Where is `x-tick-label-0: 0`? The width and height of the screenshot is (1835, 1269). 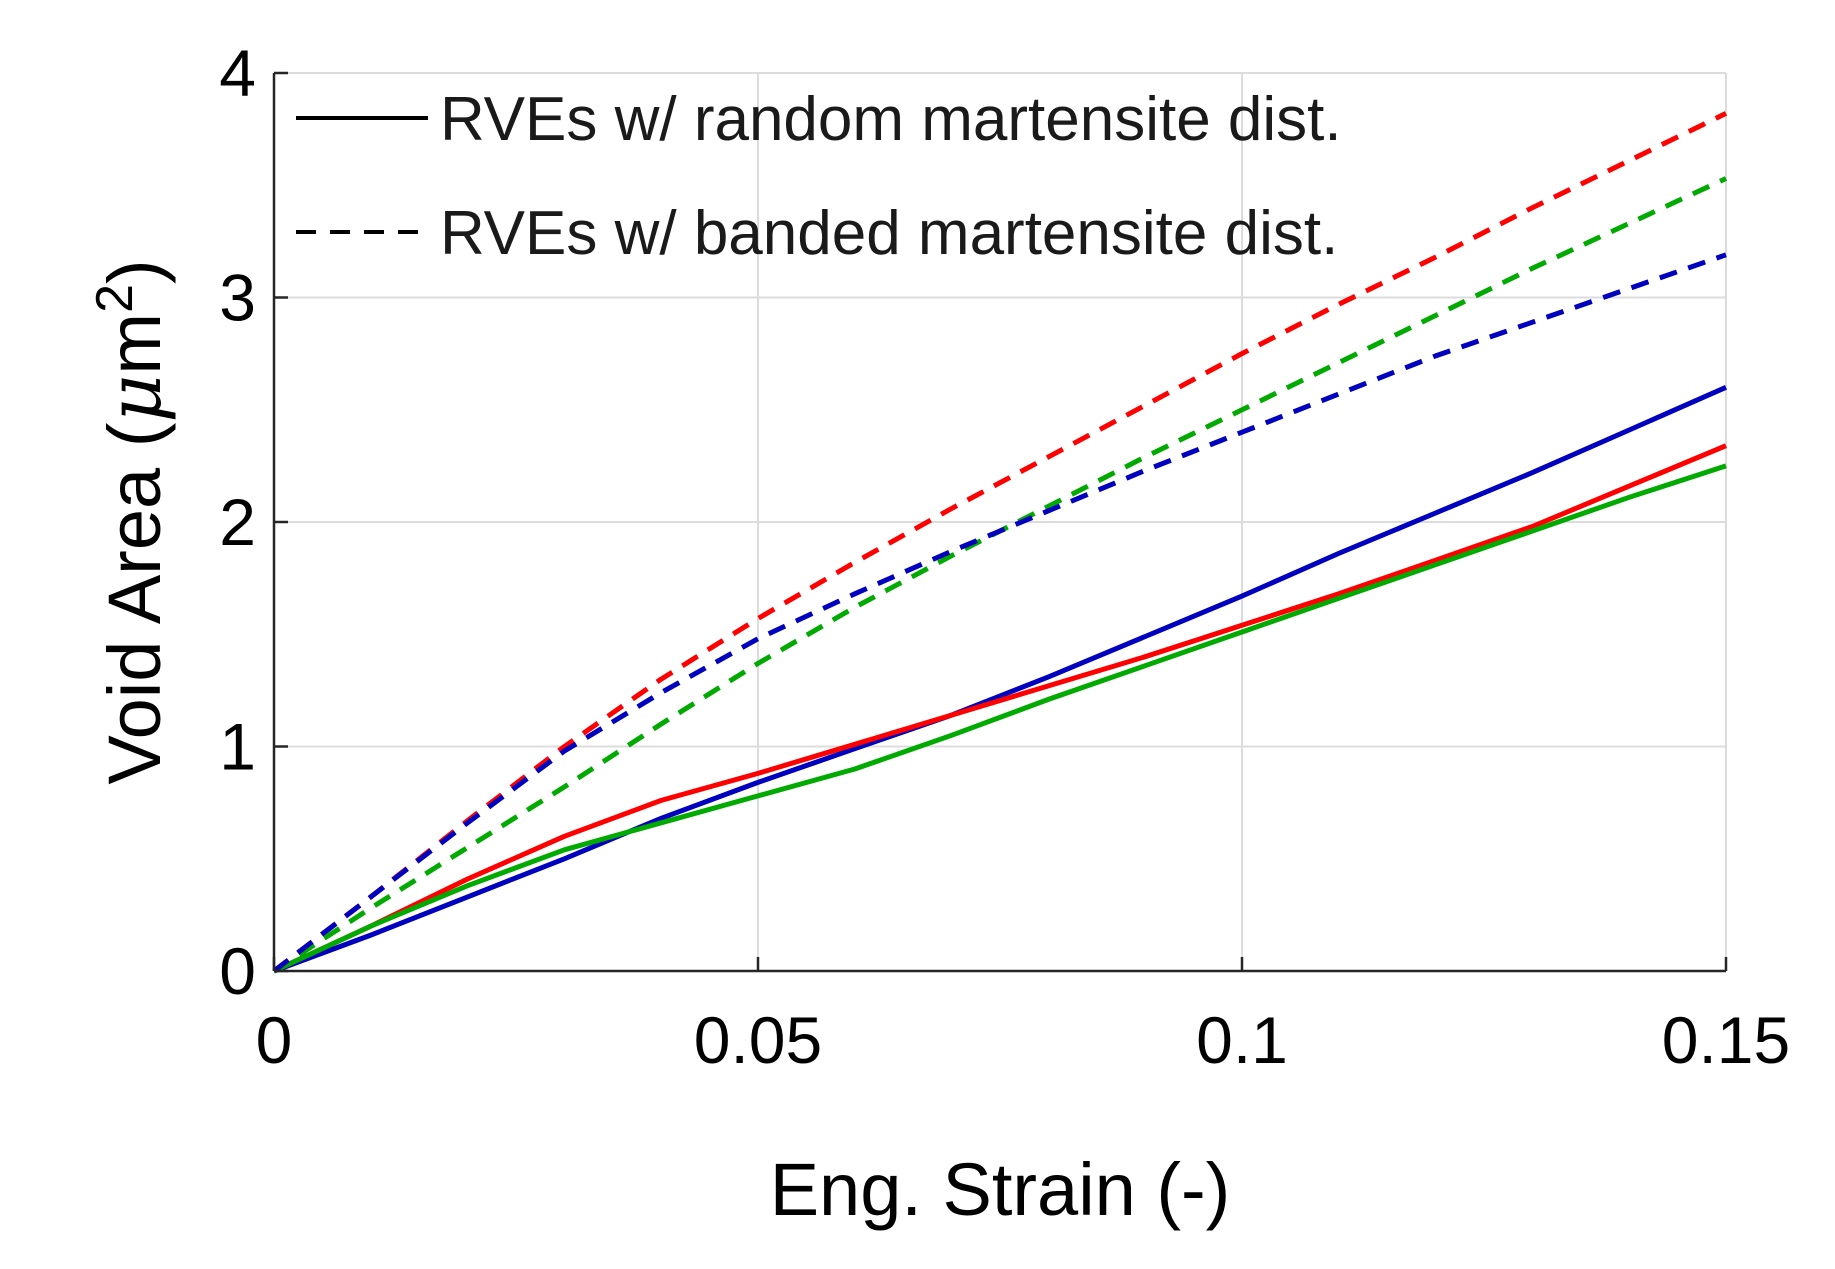 x-tick-label-0: 0 is located at coordinates (274, 1040).